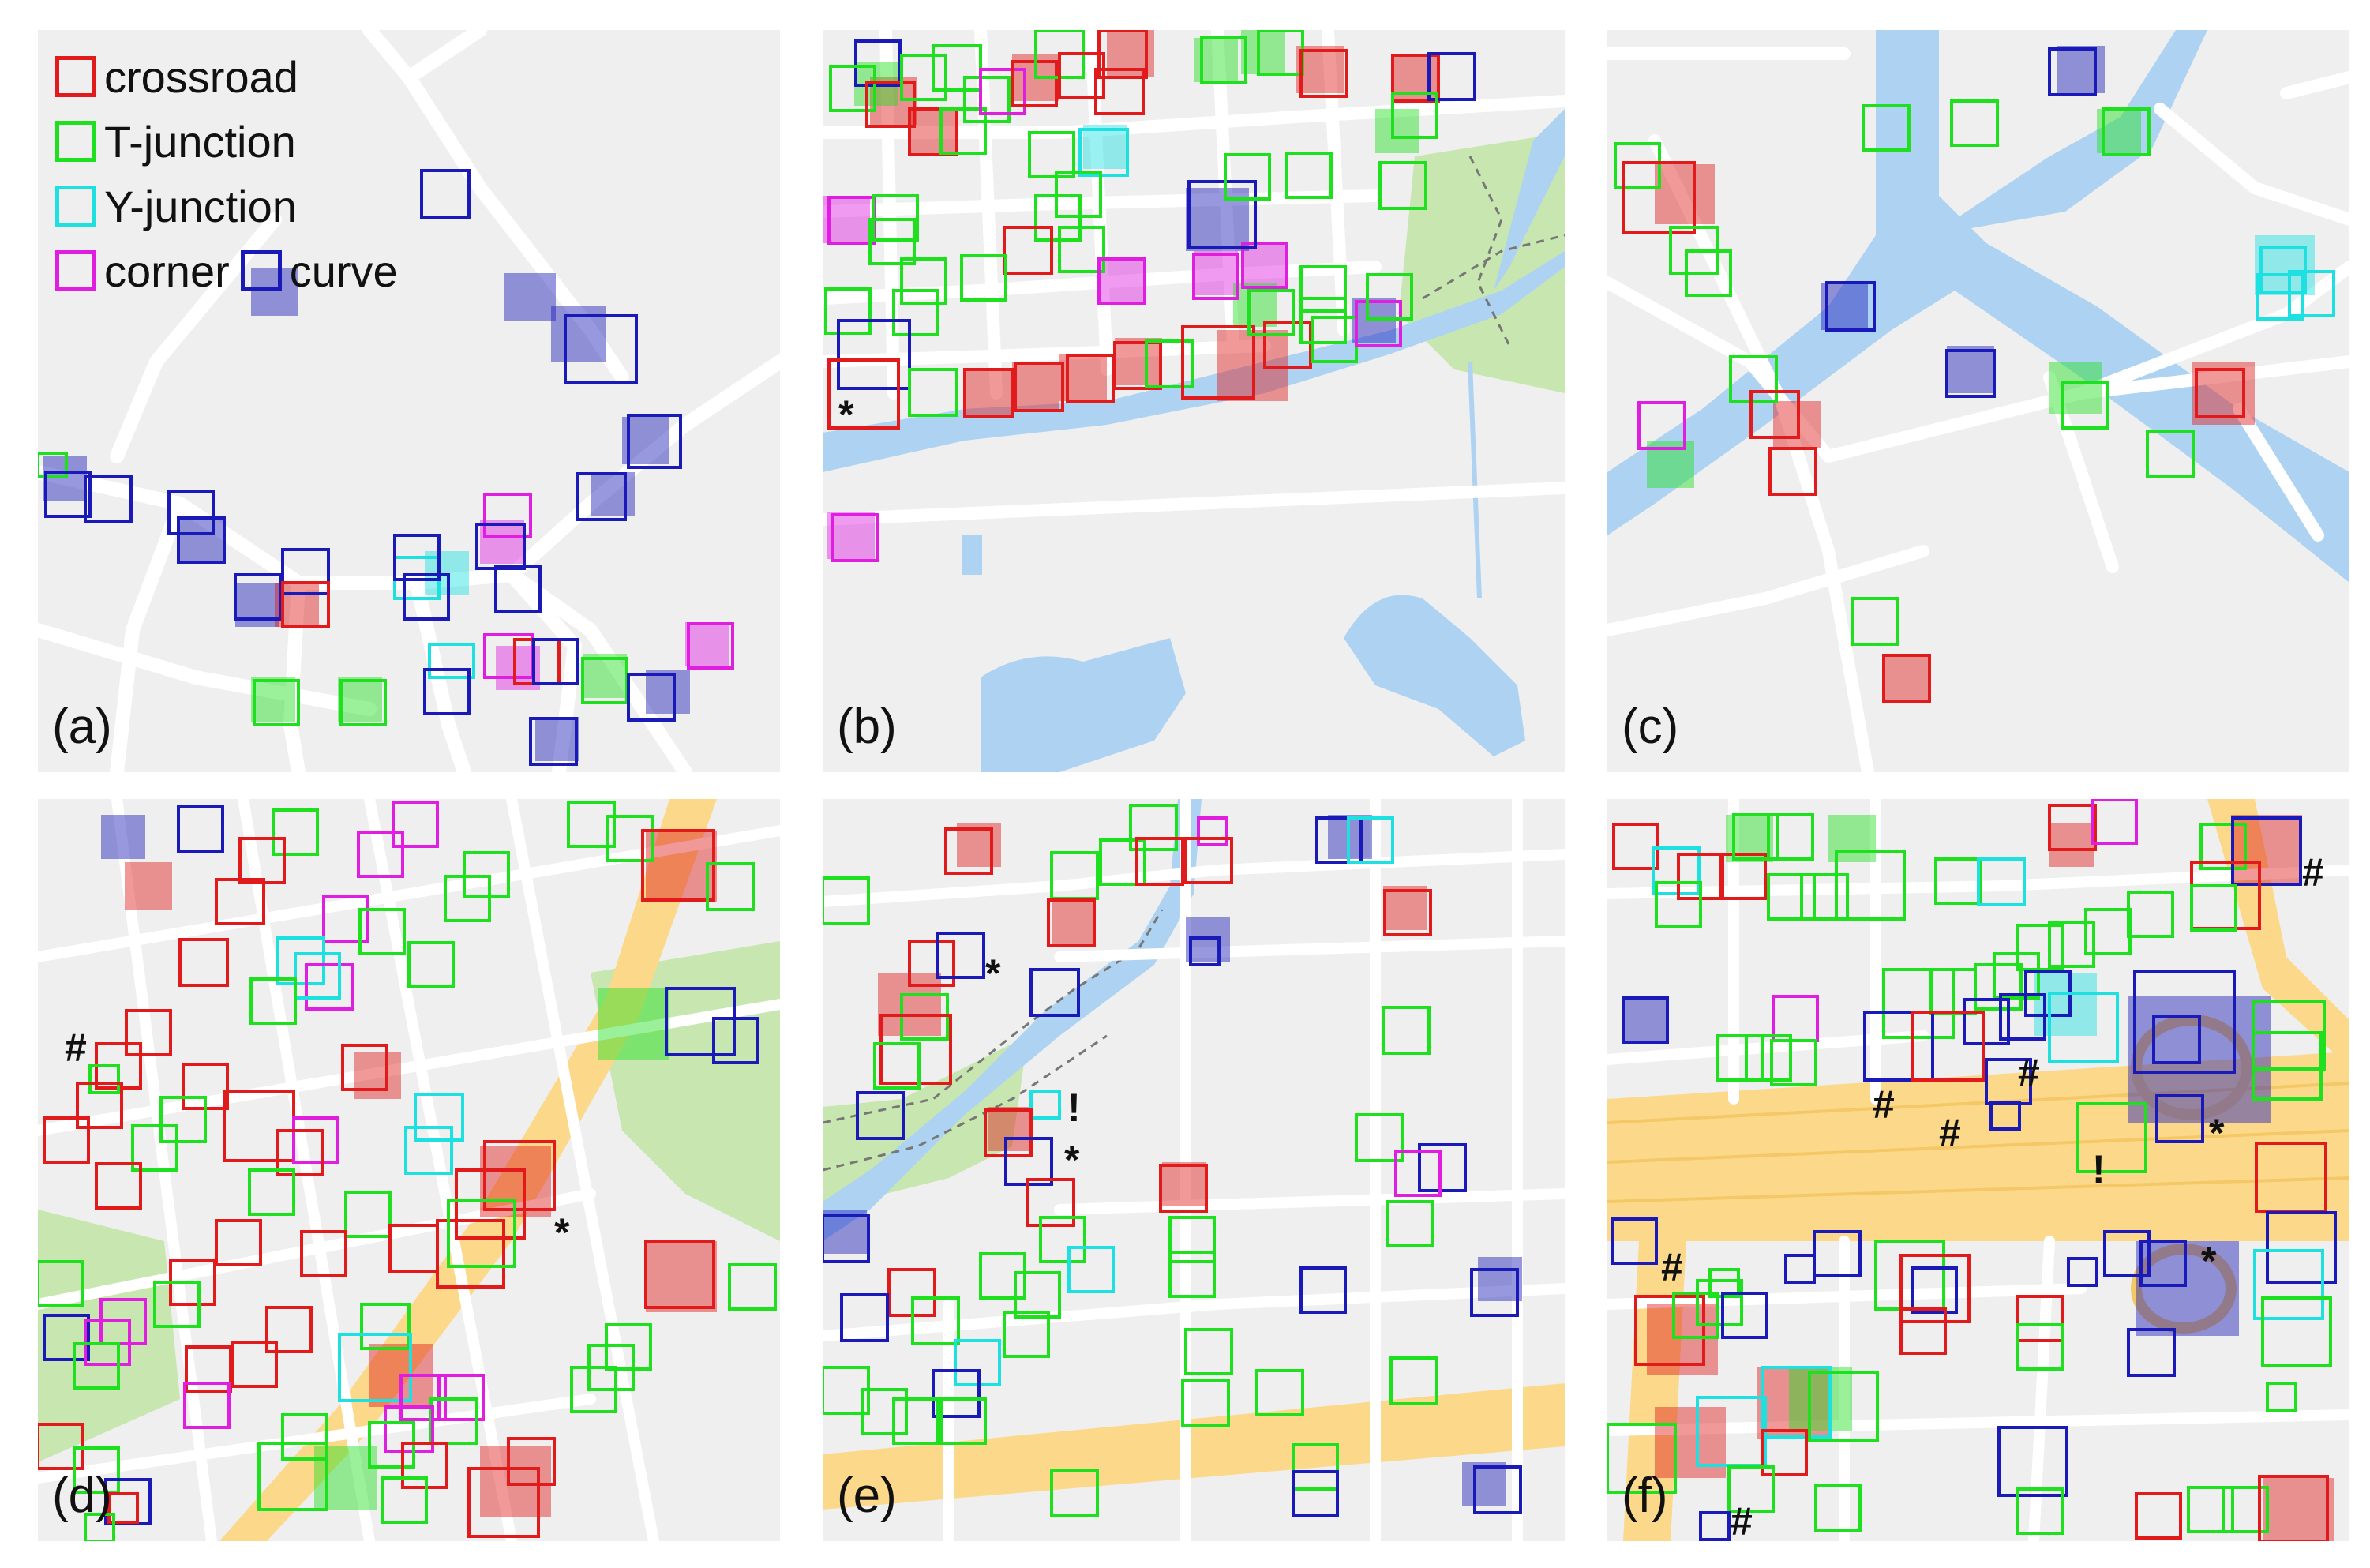  I want to click on legend-swatch-curve, so click(261, 270).